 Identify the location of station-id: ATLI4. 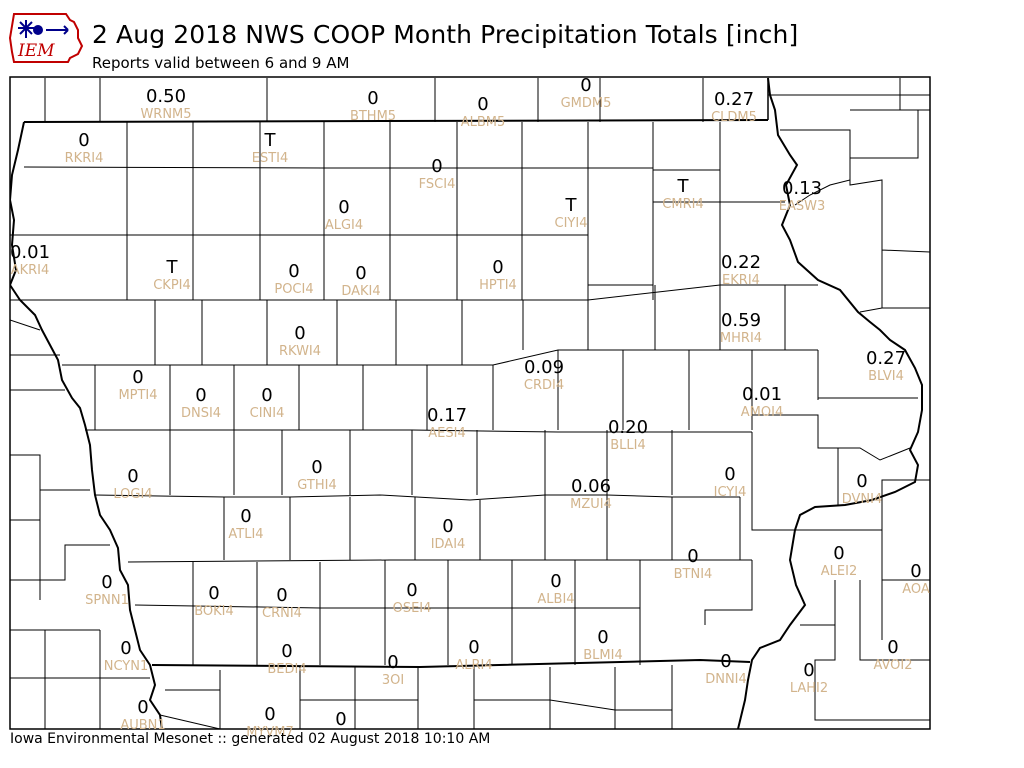
(245, 534).